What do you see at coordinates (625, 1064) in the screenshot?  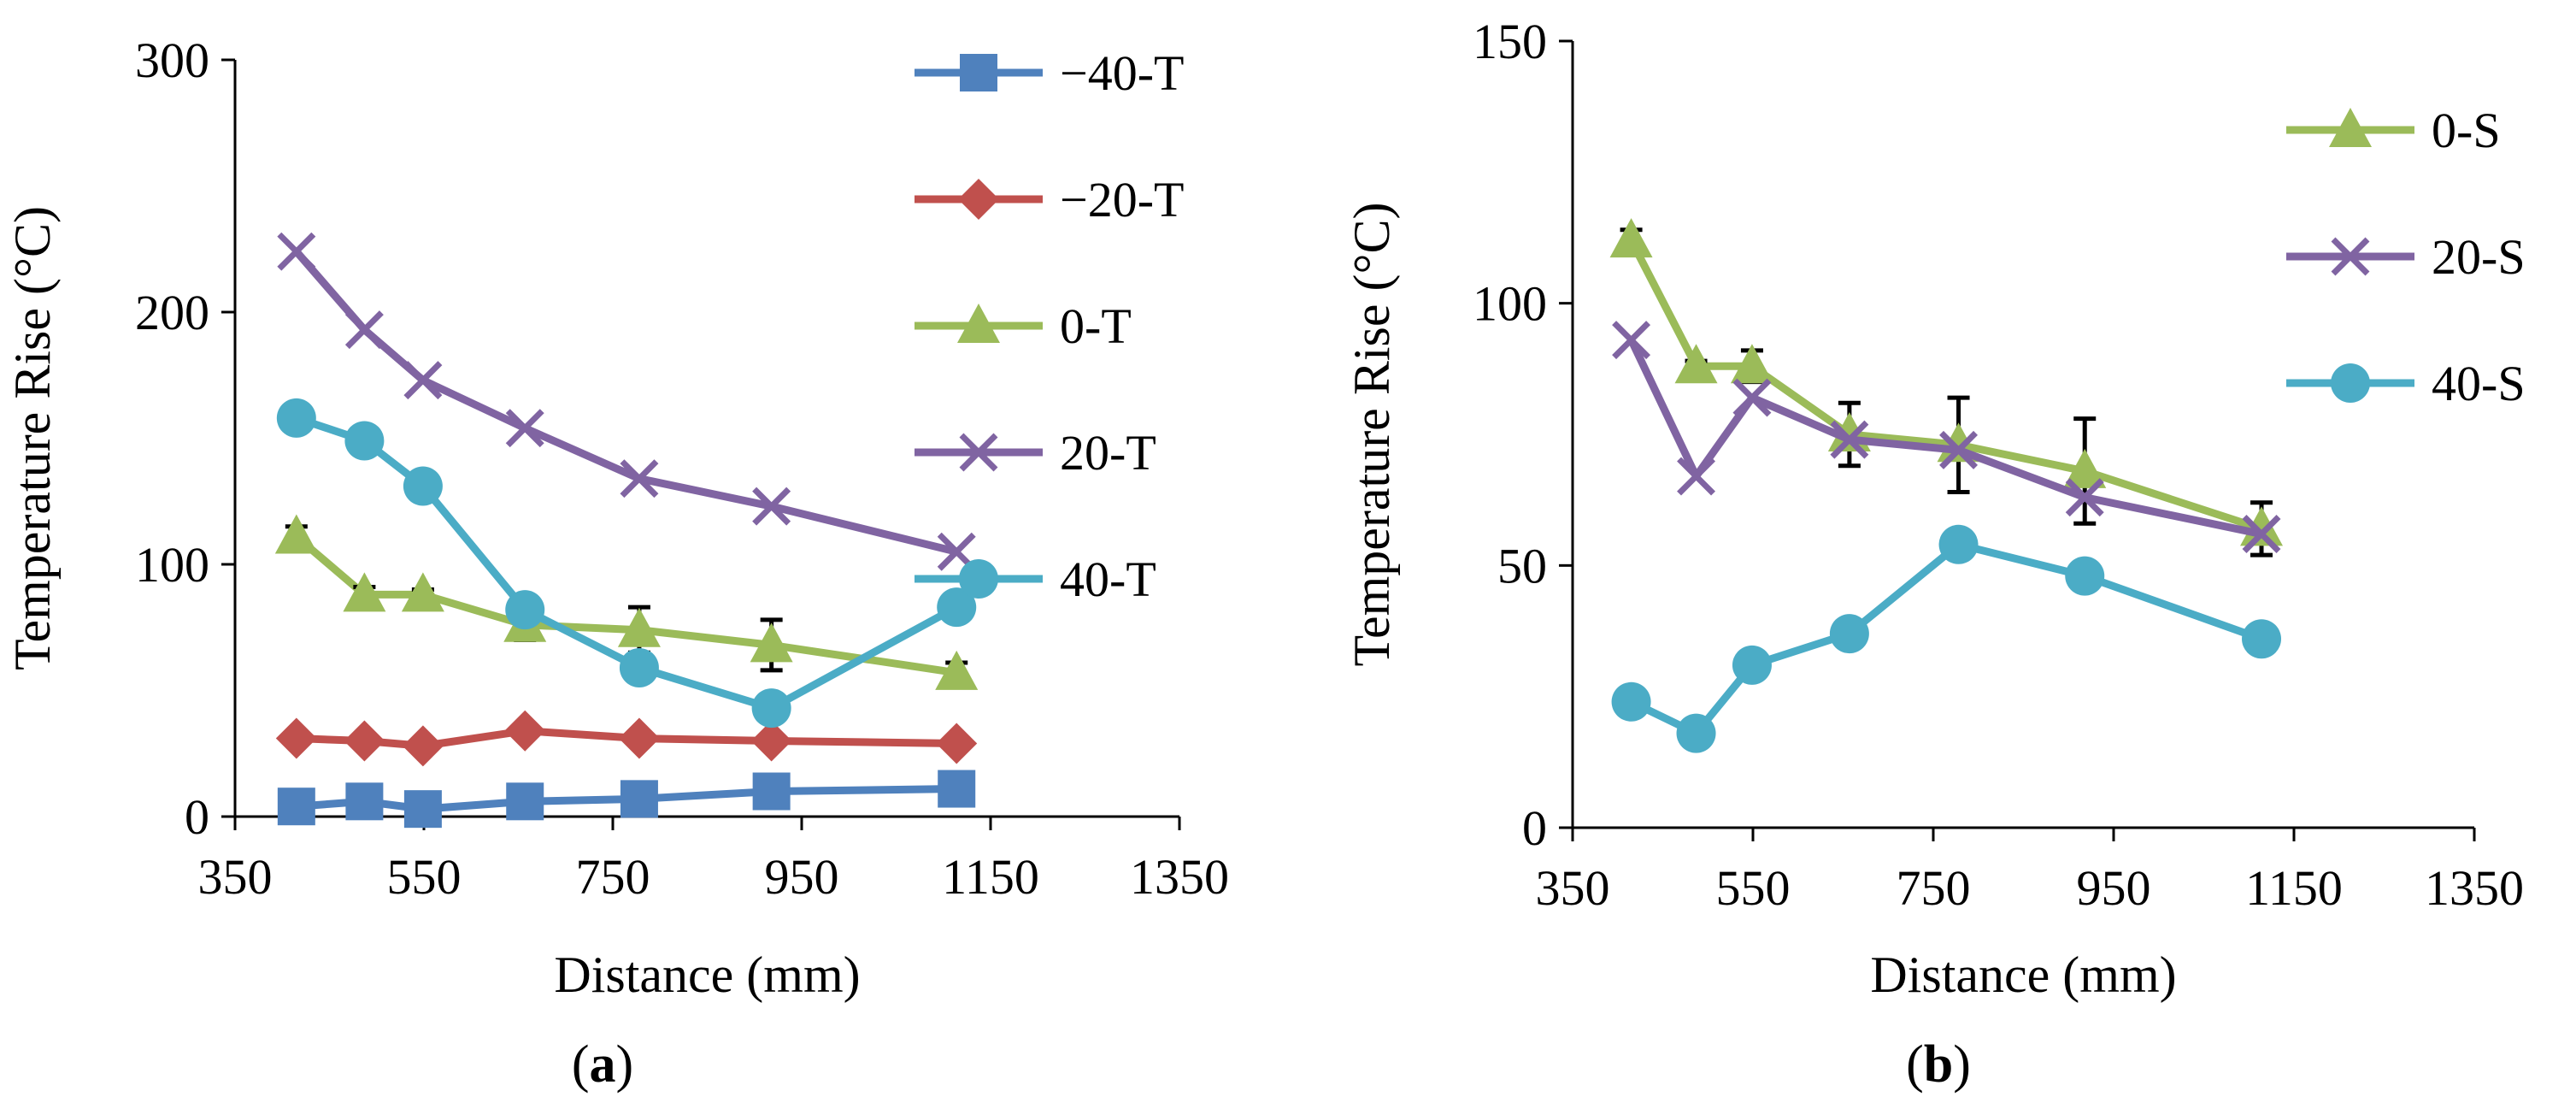 I see `panel-a-caption-close: )` at bounding box center [625, 1064].